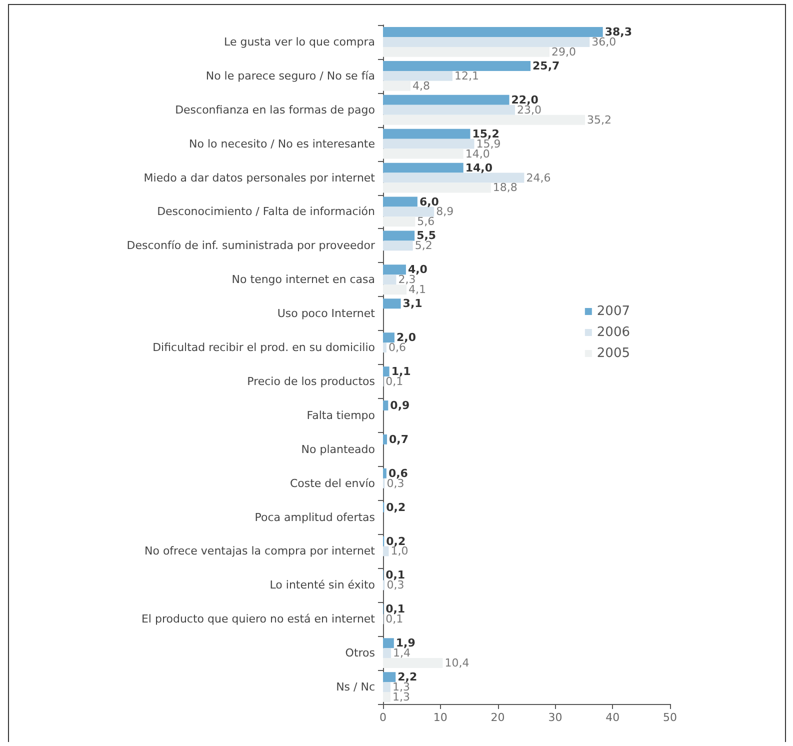 This screenshot has height=746, width=793. Describe the element at coordinates (400, 405) in the screenshot. I see `data-label: 0,9` at that location.